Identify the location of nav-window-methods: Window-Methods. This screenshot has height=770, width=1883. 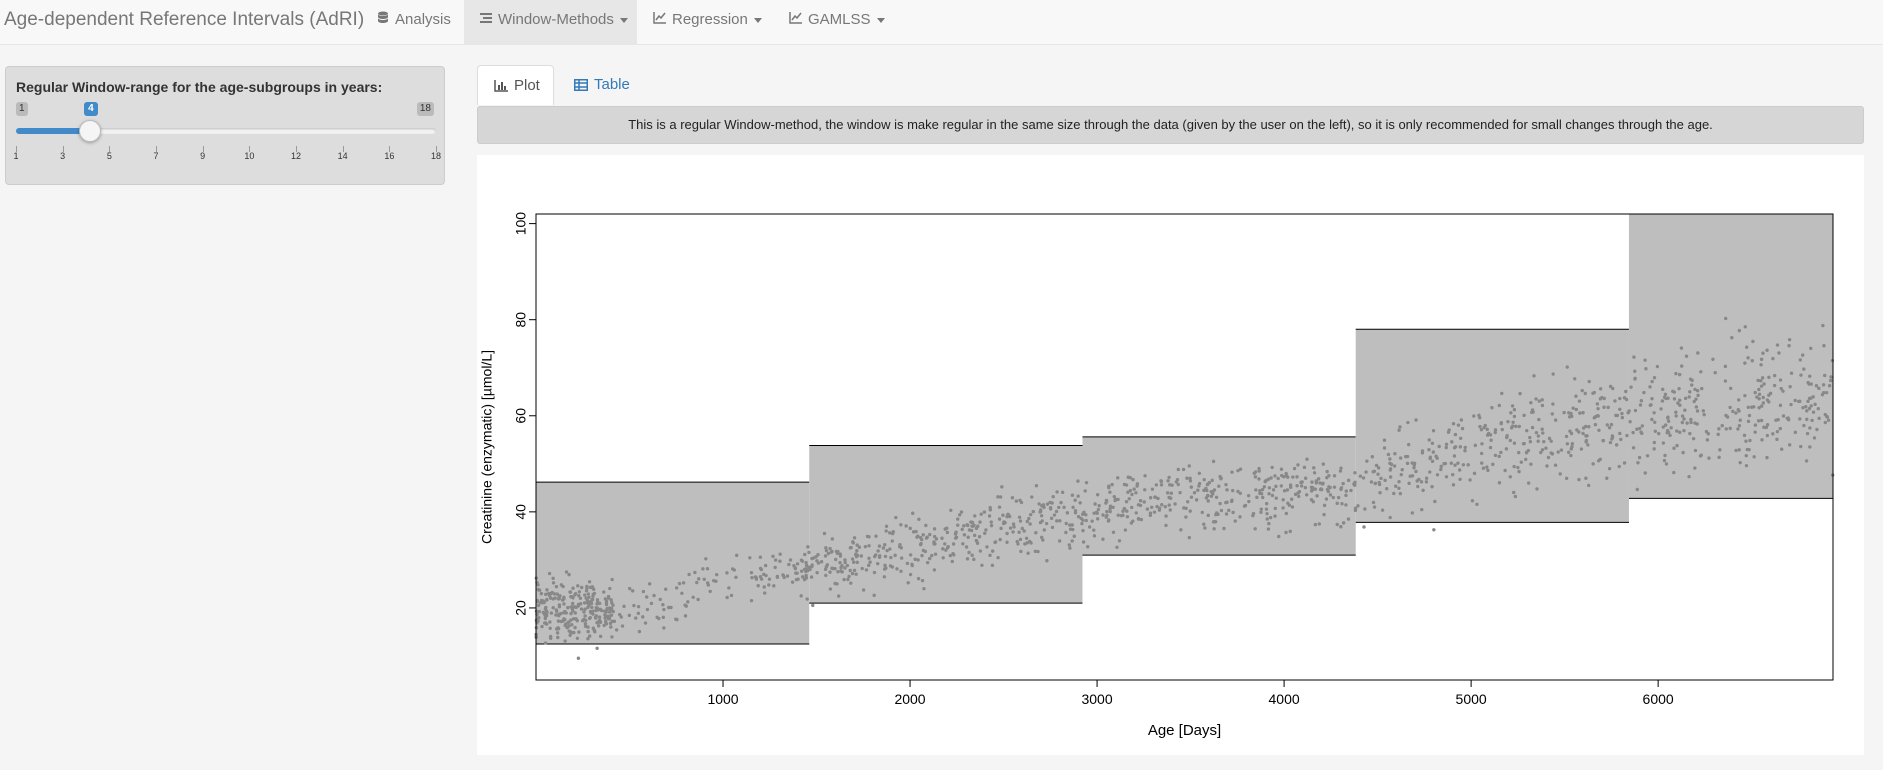
(550, 22).